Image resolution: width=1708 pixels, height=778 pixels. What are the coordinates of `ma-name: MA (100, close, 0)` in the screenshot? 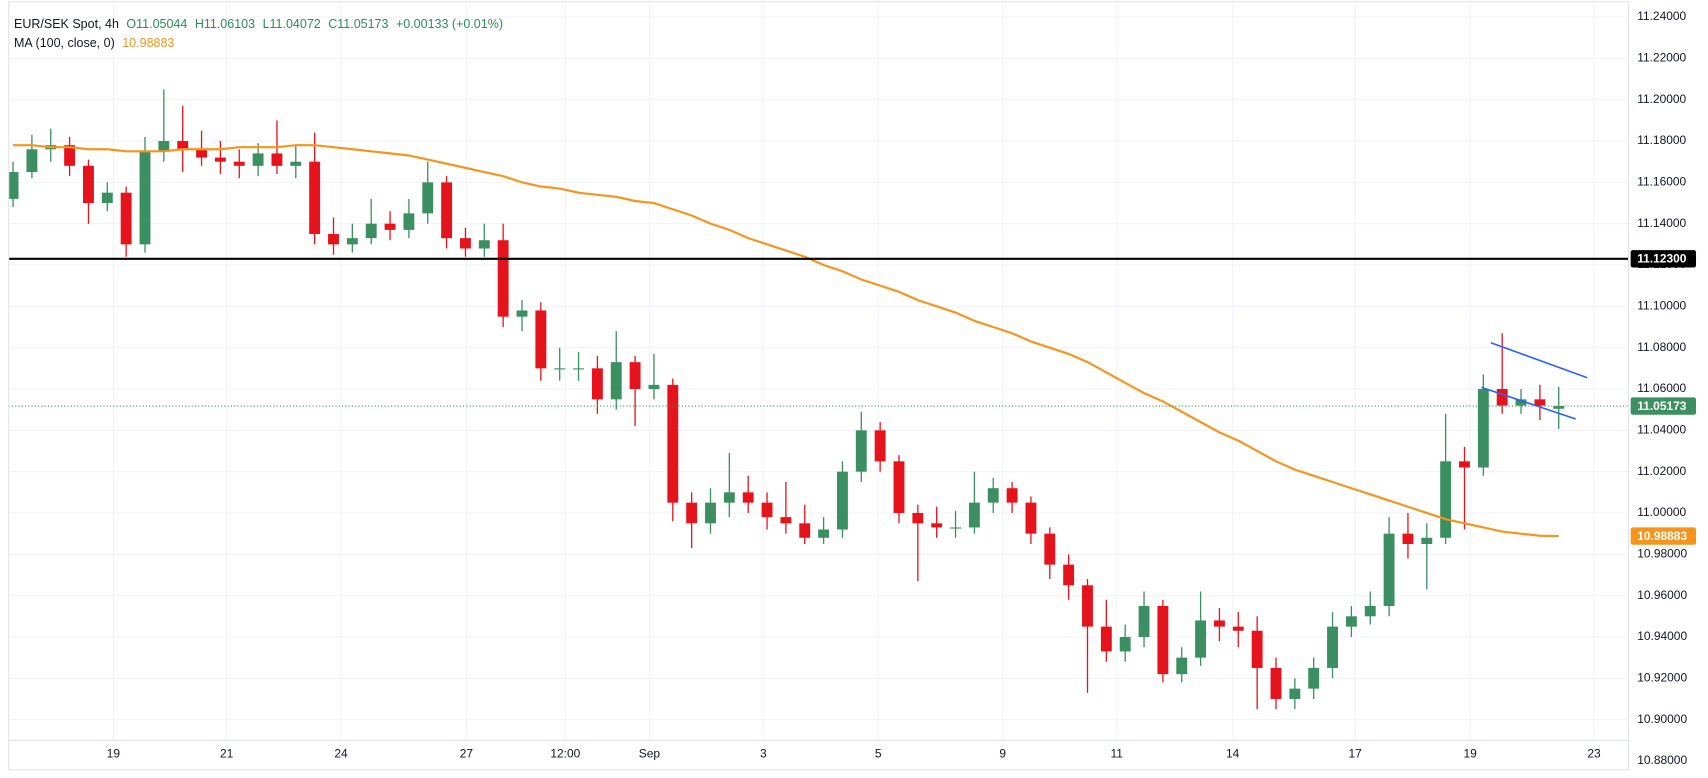 It's located at (64, 43).